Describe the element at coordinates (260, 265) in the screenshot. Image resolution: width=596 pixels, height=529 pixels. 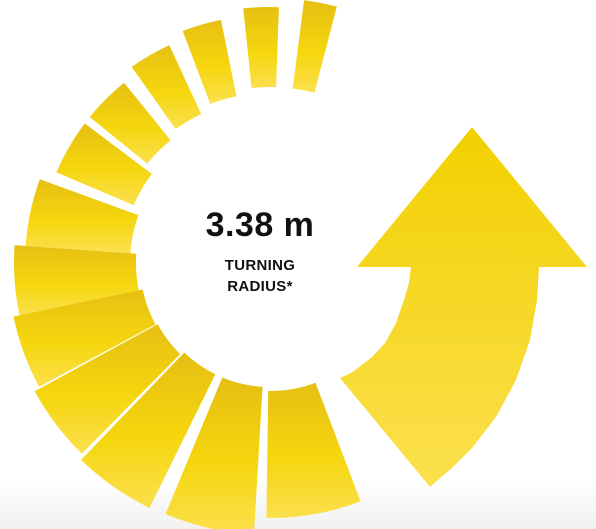
I see `caption-line-1: TURNING` at that location.